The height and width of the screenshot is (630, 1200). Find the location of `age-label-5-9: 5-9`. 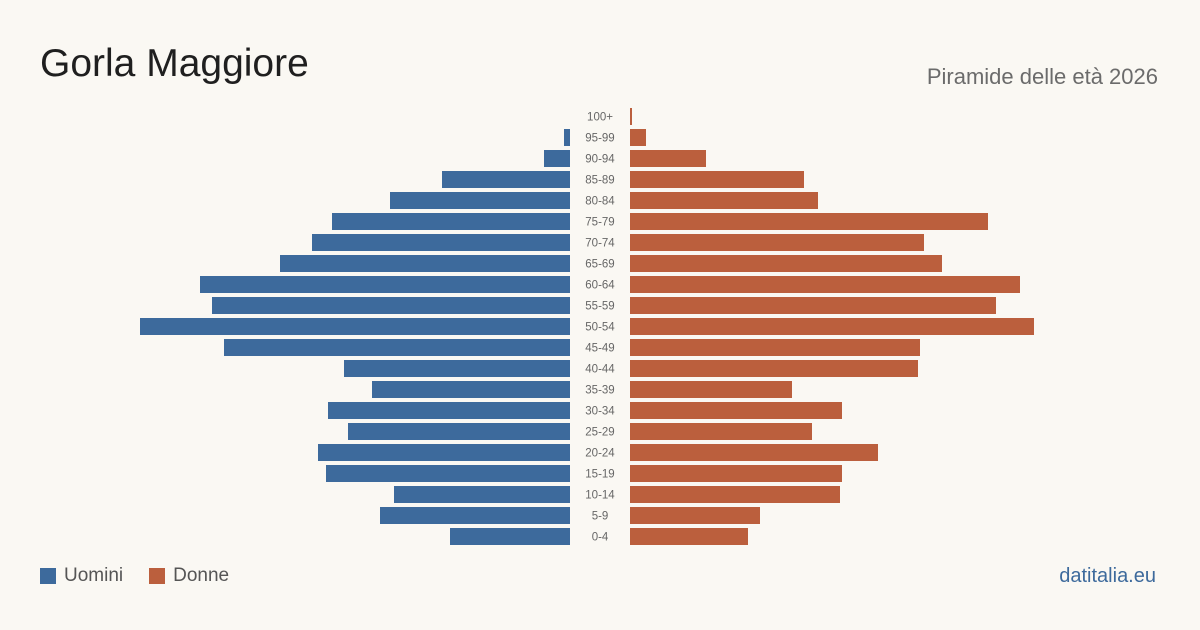

age-label-5-9: 5-9 is located at coordinates (600, 517).